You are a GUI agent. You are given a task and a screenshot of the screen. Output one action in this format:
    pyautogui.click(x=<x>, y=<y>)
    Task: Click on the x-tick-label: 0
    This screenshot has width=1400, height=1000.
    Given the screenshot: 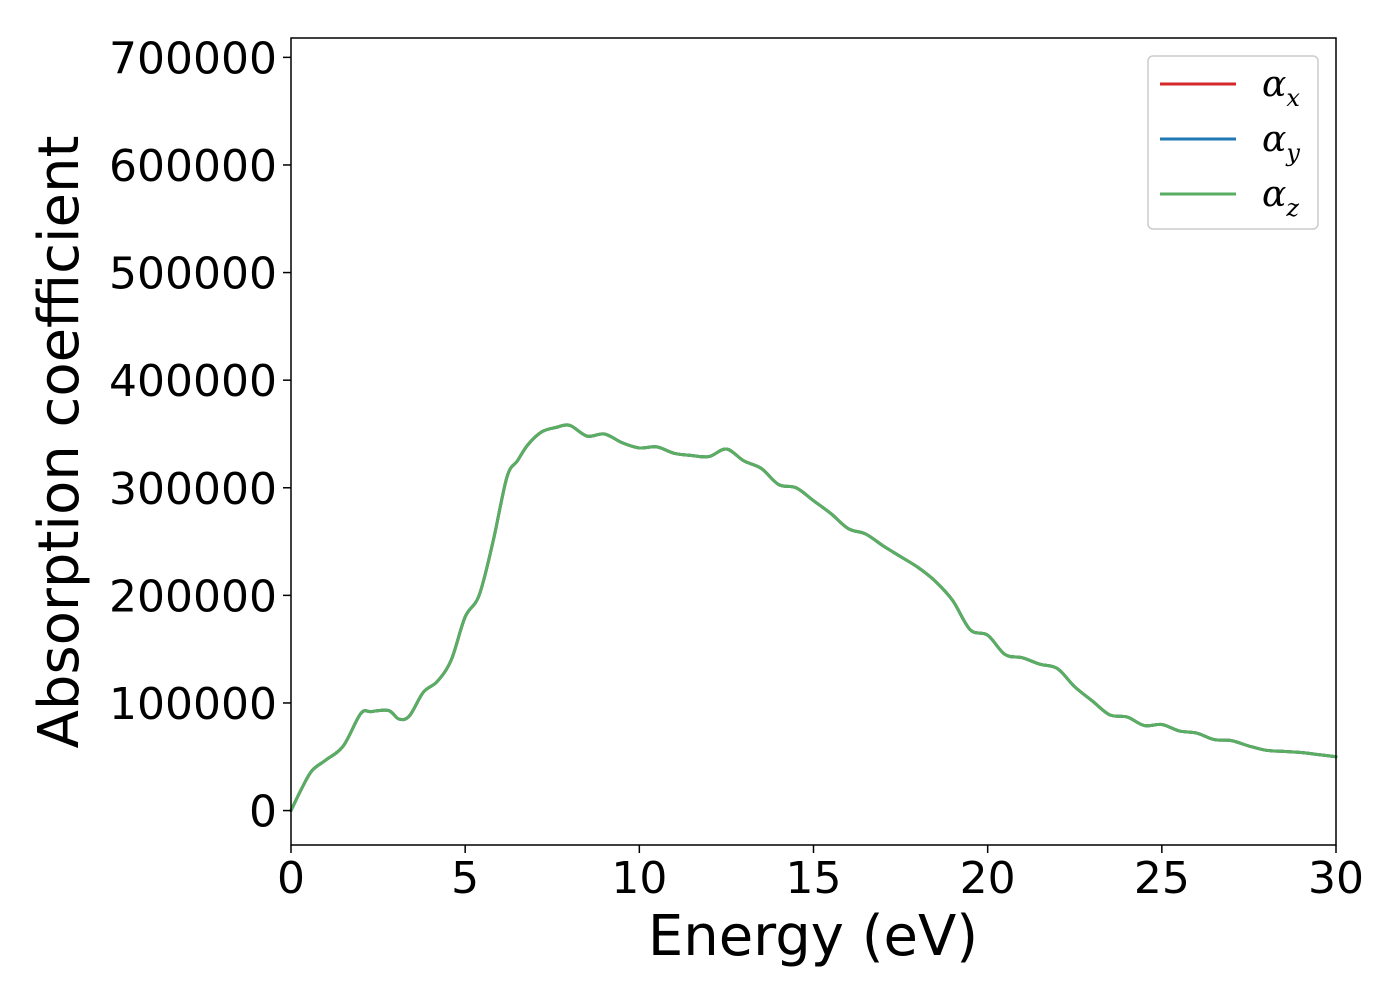 What is the action you would take?
    pyautogui.click(x=291, y=878)
    